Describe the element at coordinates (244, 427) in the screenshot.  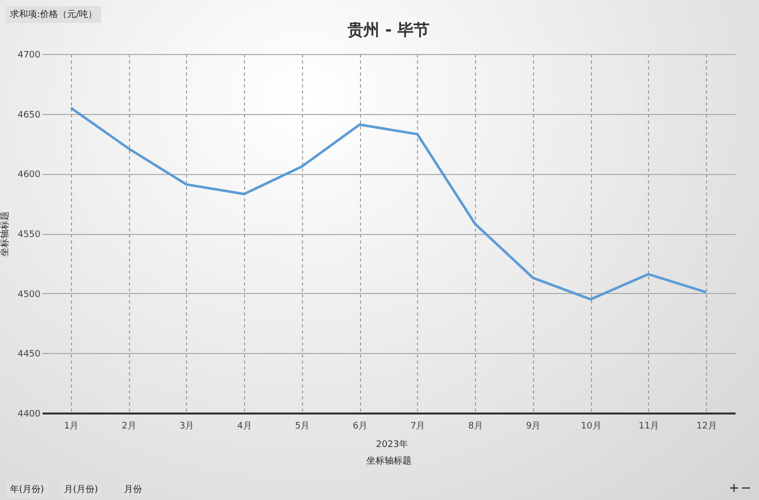
I see `x-tick-label: 4月` at that location.